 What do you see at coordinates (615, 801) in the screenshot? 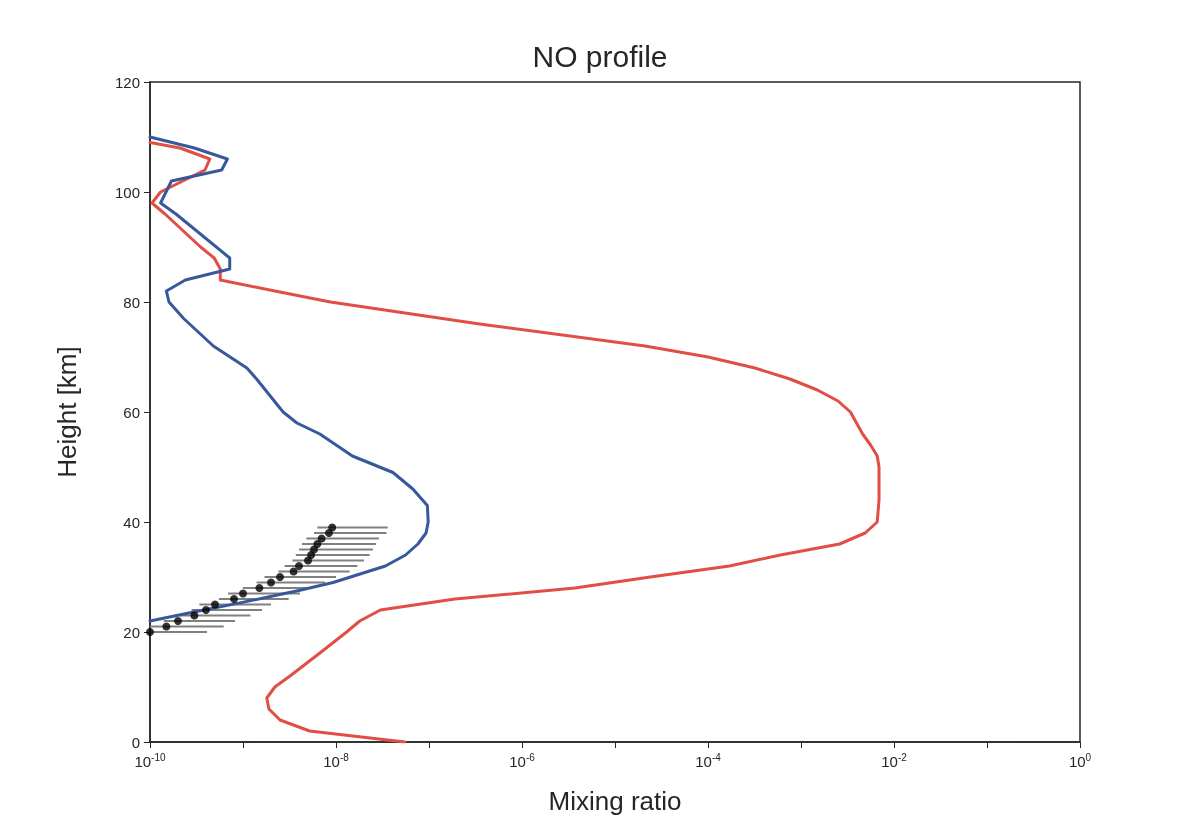
I see `x-axis-title: Mixing ratio` at bounding box center [615, 801].